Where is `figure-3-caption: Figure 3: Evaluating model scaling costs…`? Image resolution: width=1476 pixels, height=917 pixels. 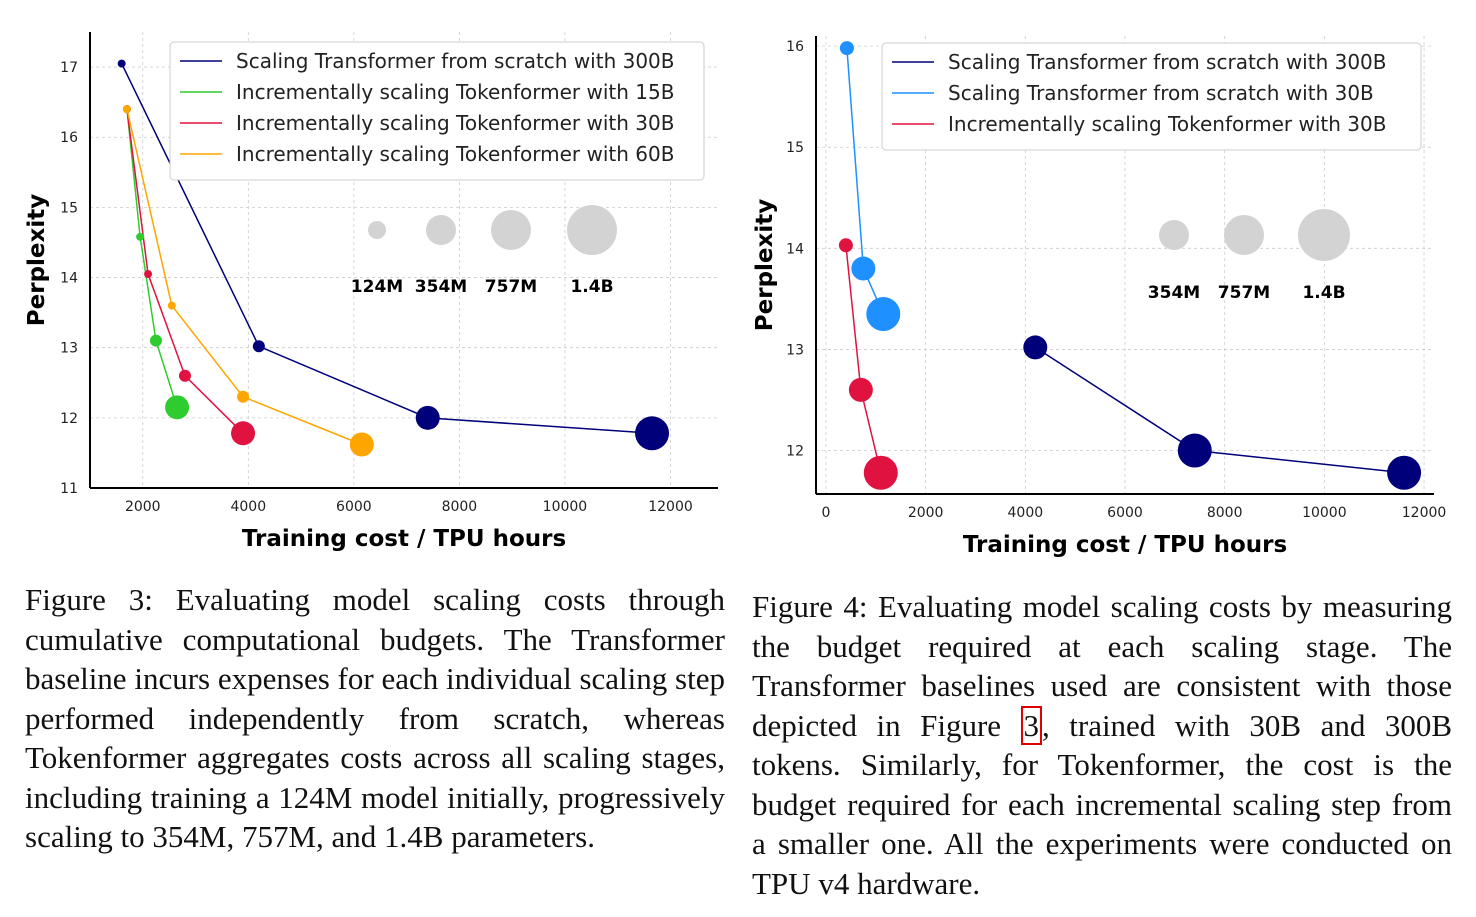 figure-3-caption: Figure 3: Evaluating model scaling costs… is located at coordinates (375, 718).